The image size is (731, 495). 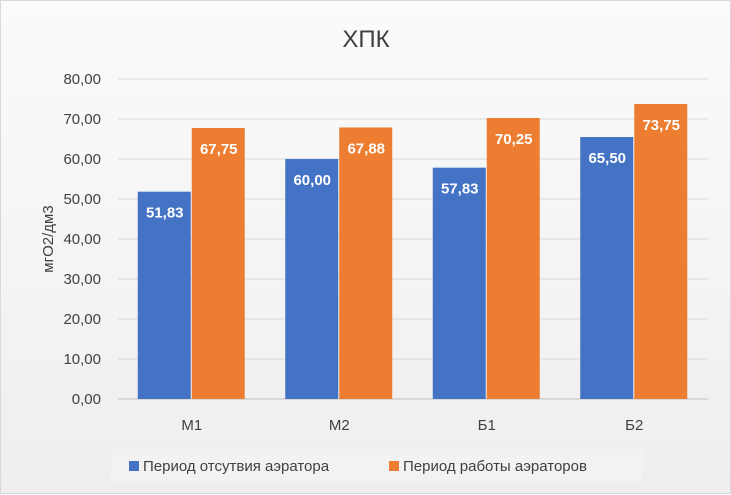 I want to click on legend-box, so click(x=377, y=466).